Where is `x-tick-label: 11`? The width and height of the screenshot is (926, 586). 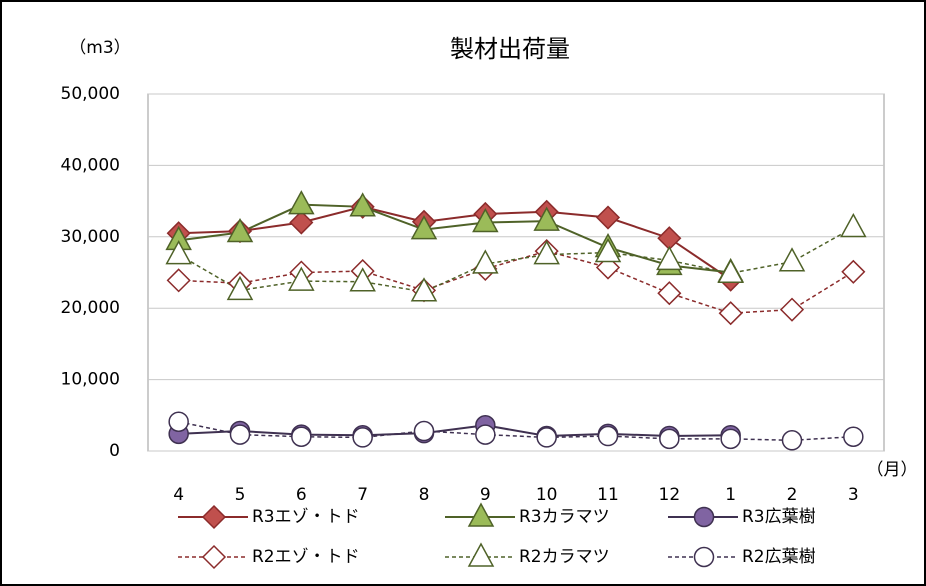
x-tick-label: 11 is located at coordinates (608, 495).